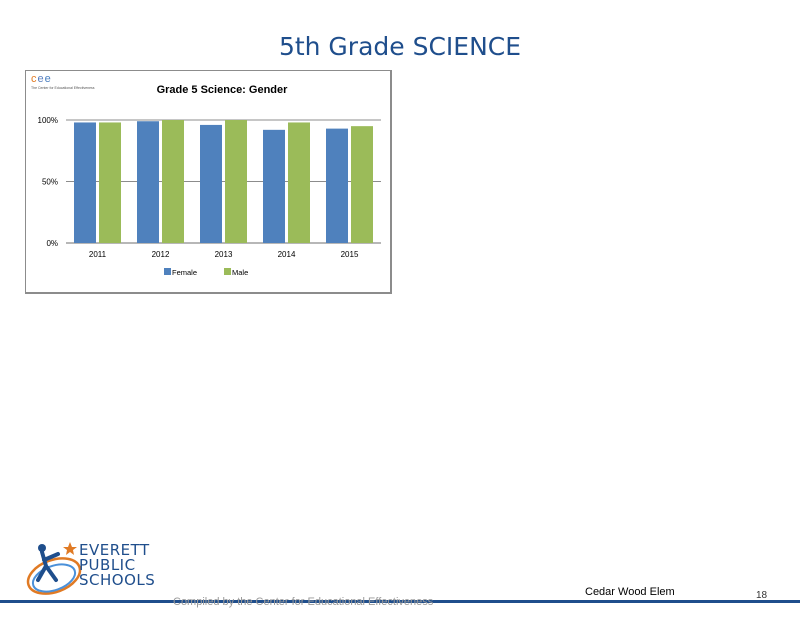 The image size is (800, 618). I want to click on district-logo-text: EVERETT PUBLIC SCHOOLS, so click(117, 565).